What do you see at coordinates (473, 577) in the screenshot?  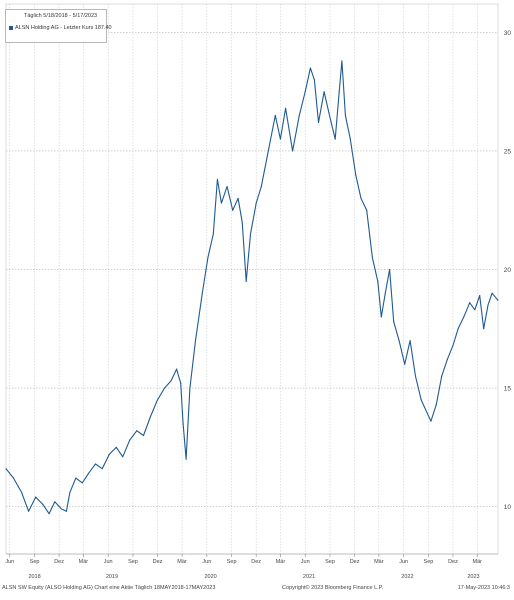 I see `x-year-label: 2023` at bounding box center [473, 577].